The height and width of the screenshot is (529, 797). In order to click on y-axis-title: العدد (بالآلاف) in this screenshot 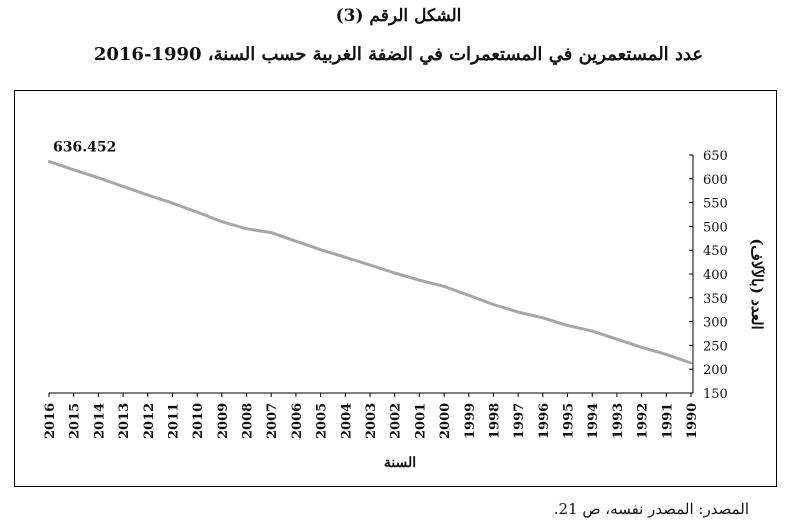, I will do `click(757, 283)`.